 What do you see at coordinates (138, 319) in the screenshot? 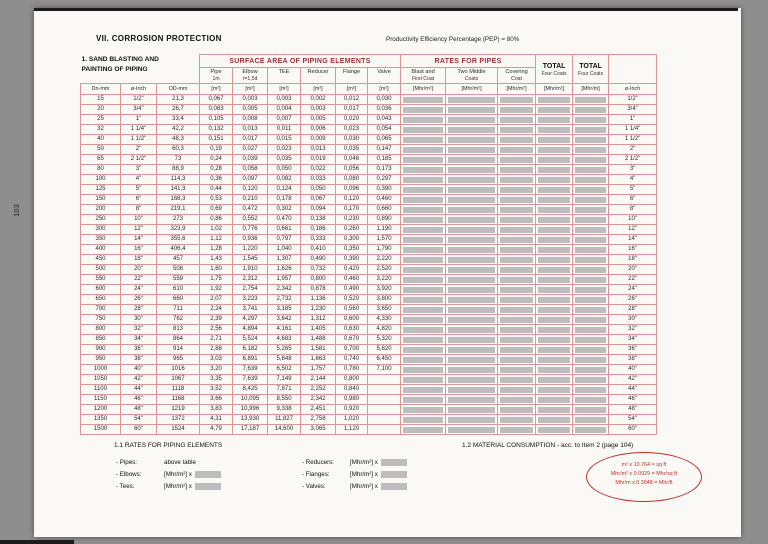
I see `size-cell: 30"` at bounding box center [138, 319].